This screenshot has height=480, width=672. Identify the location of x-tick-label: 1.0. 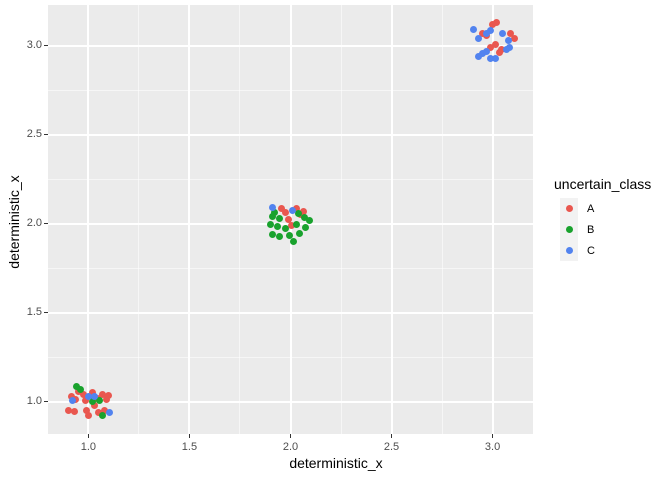
(88, 447).